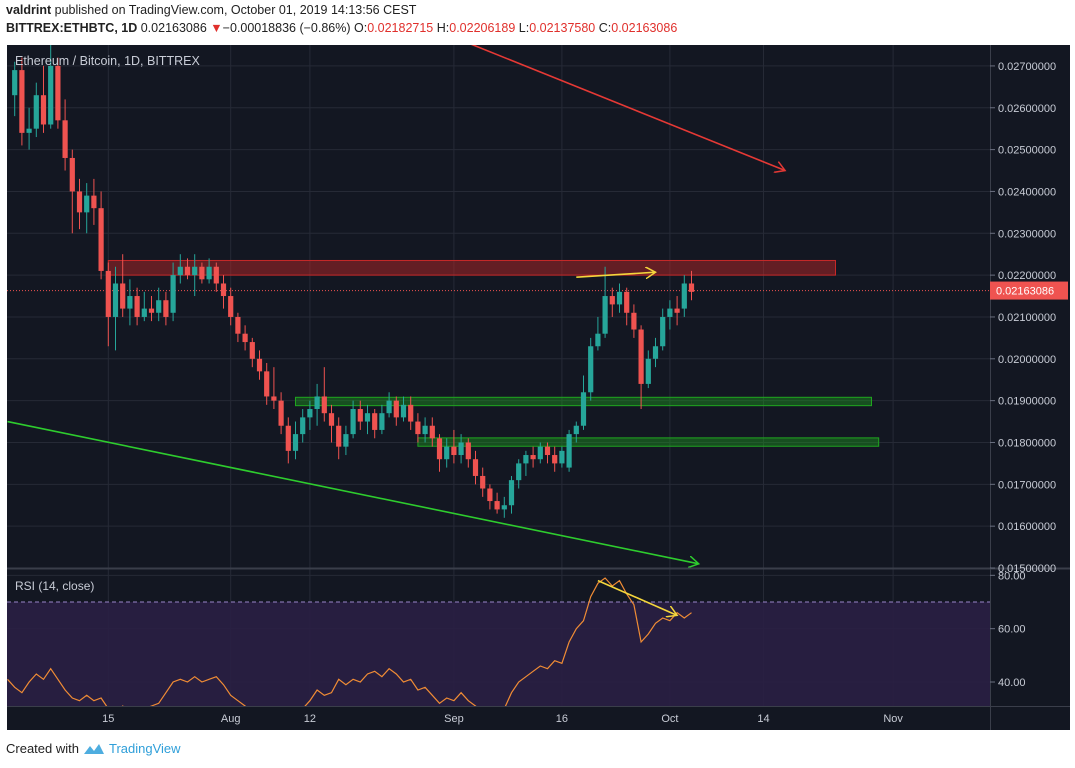 This screenshot has width=1075, height=768. Describe the element at coordinates (353, 492) in the screenshot. I see `green-trendline` at that location.